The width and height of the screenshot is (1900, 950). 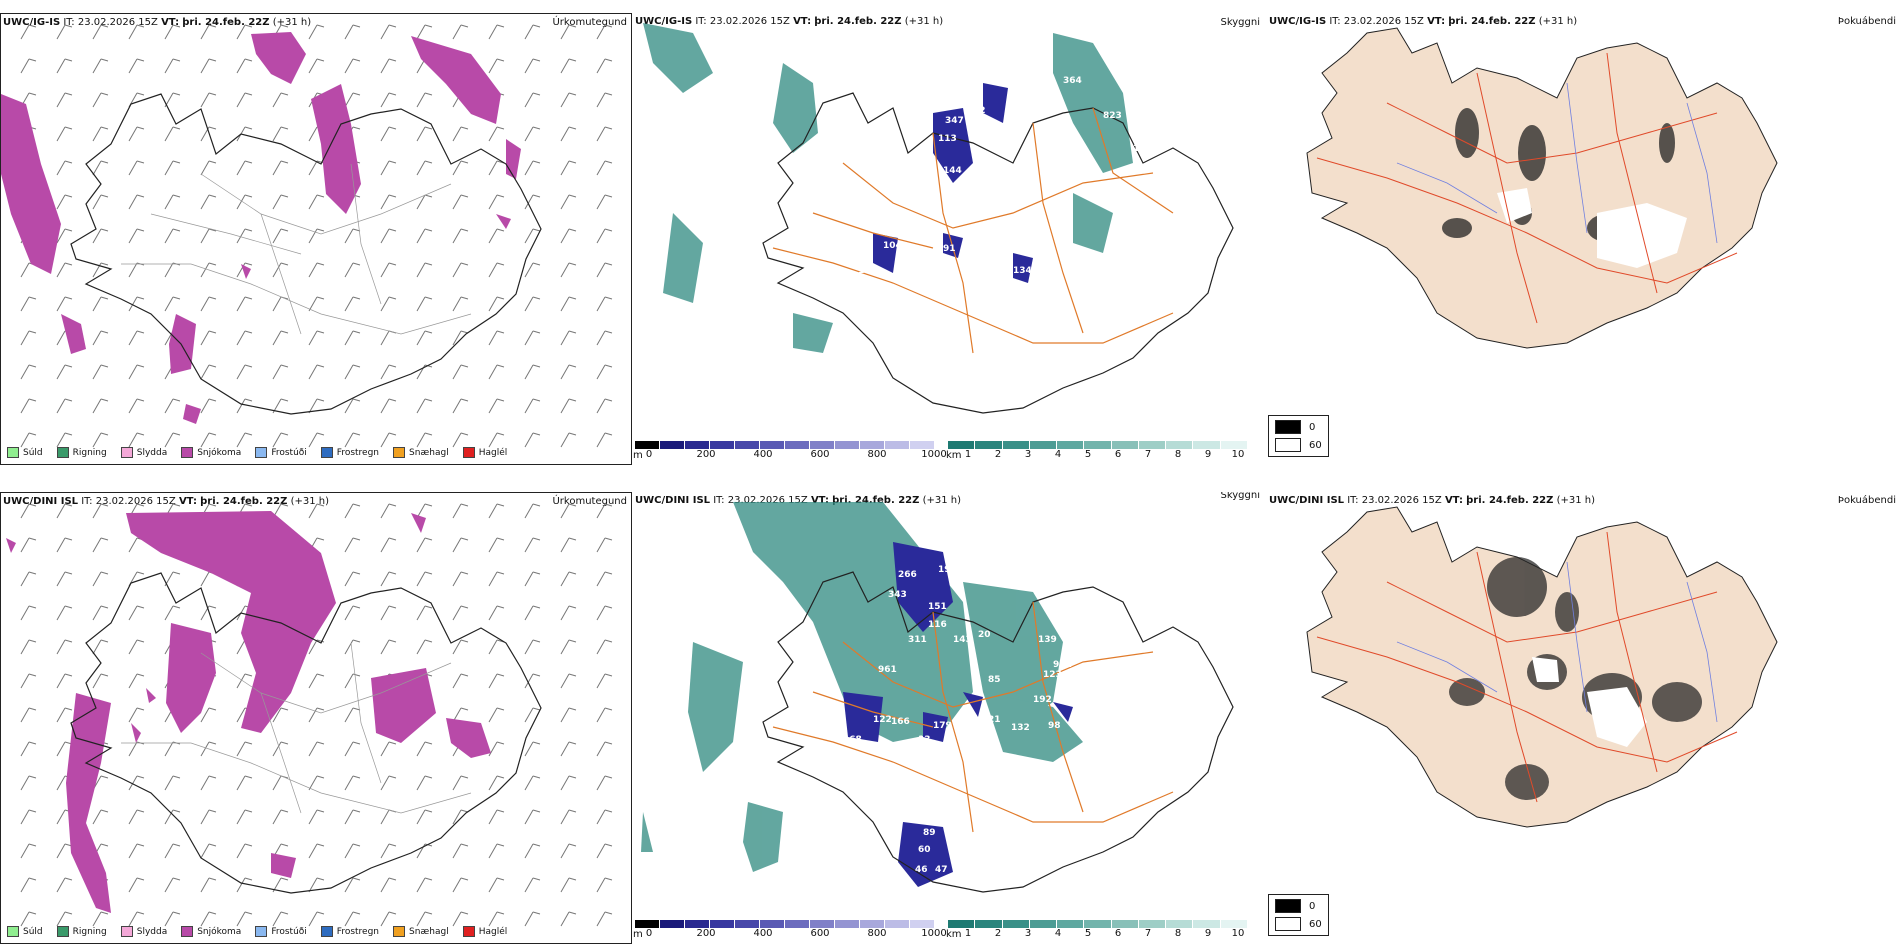 I want to click on wind-barbs, so click(x=316, y=236).